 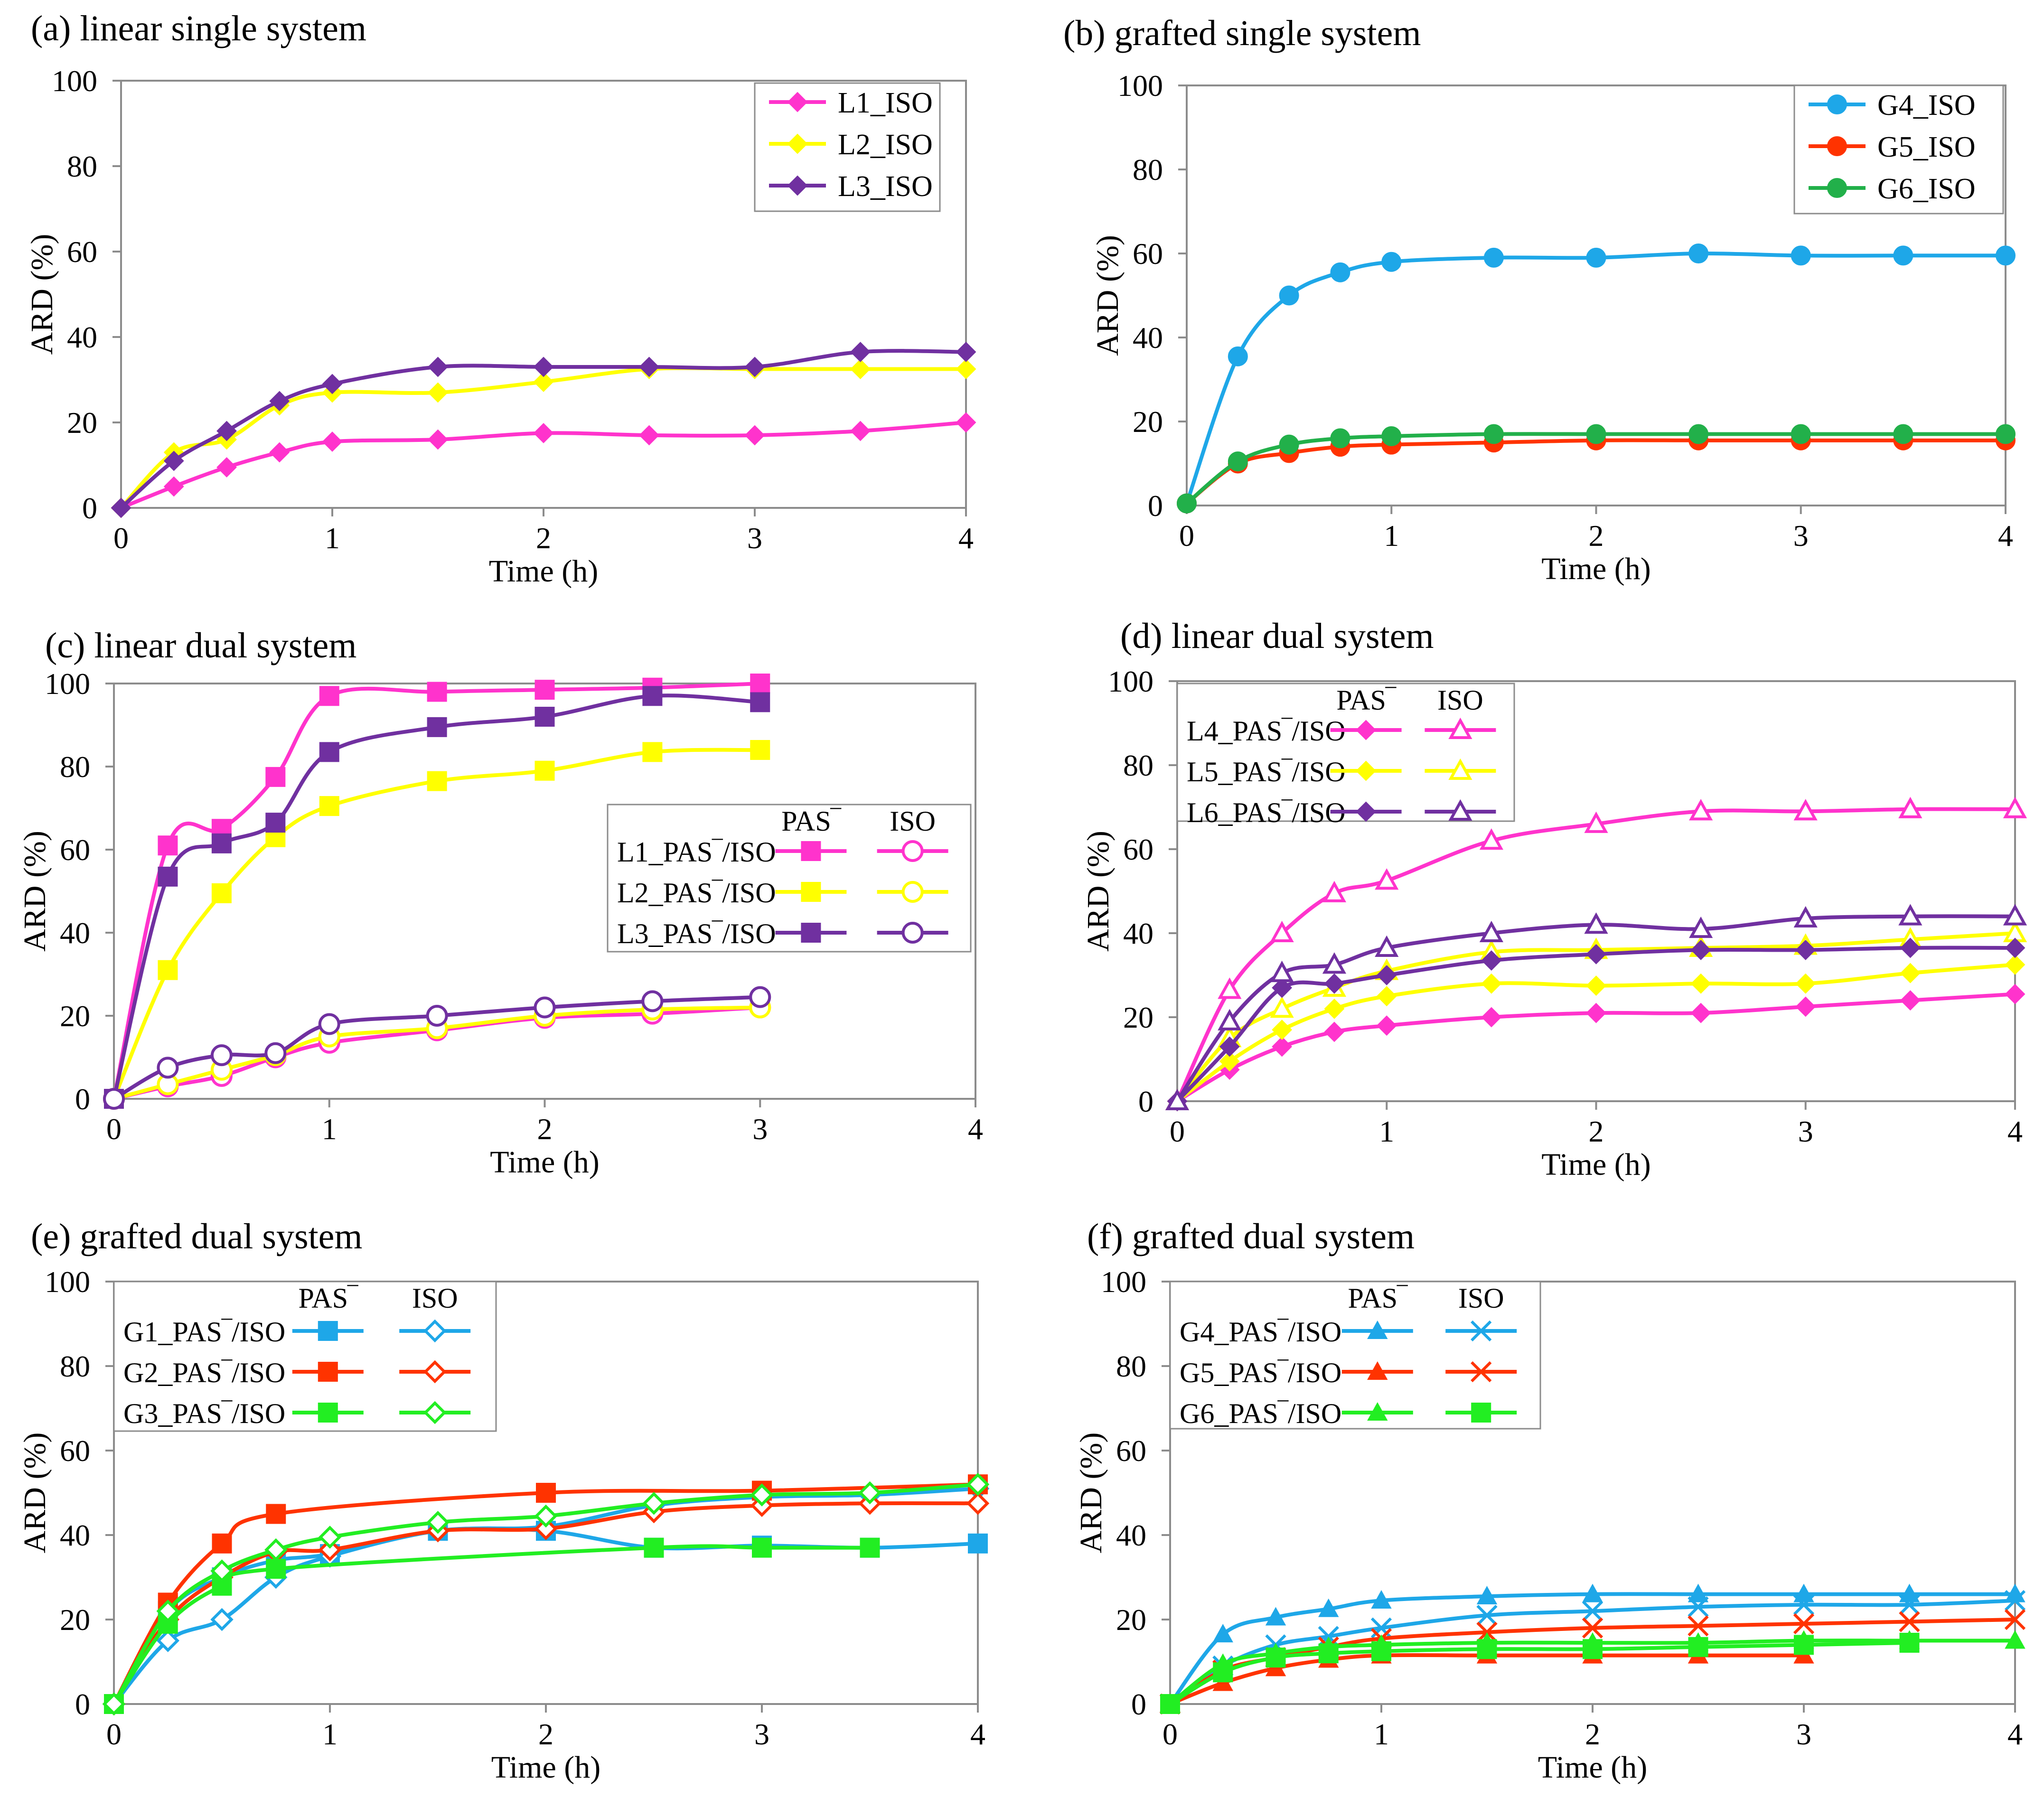 I want to click on y-tick-label: 100, so click(x=74, y=81).